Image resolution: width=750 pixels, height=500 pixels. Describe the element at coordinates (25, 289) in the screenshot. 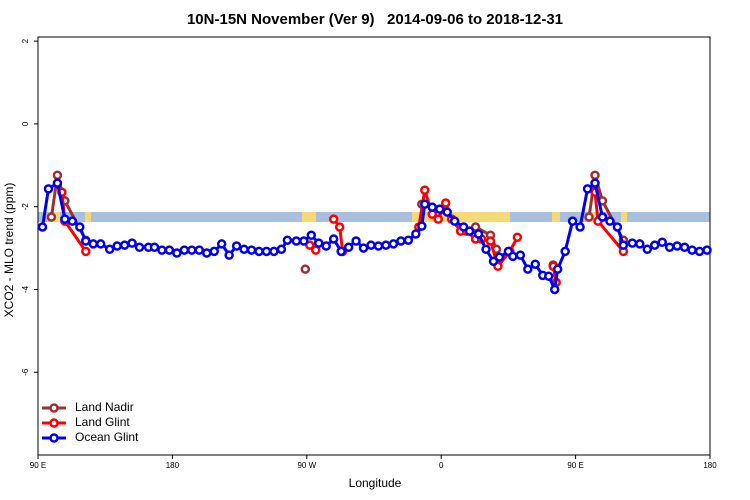

I see `y-tick-label: -4` at that location.